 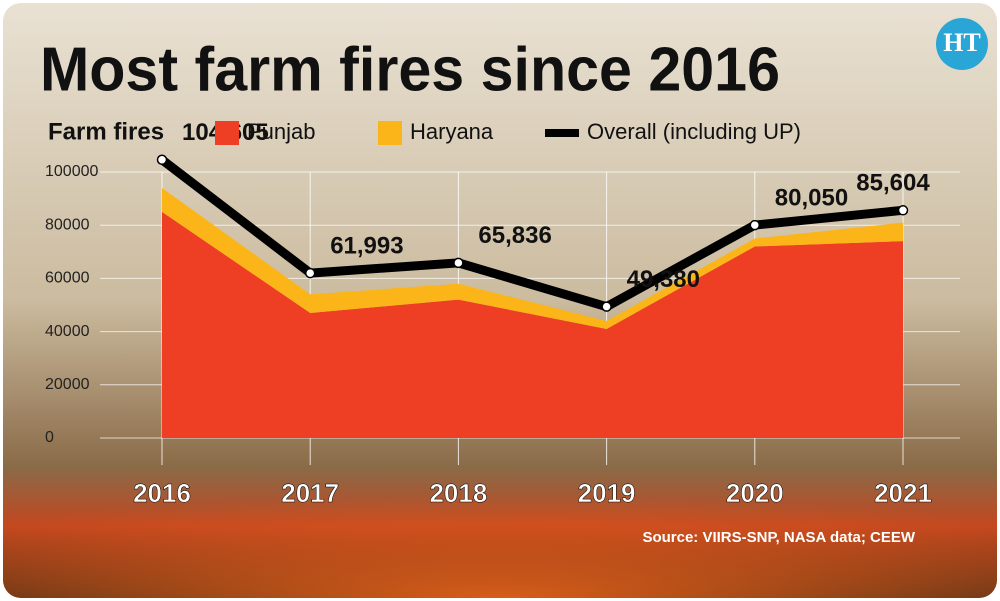 What do you see at coordinates (811, 197) in the screenshot?
I see `data-label: 80,050` at bounding box center [811, 197].